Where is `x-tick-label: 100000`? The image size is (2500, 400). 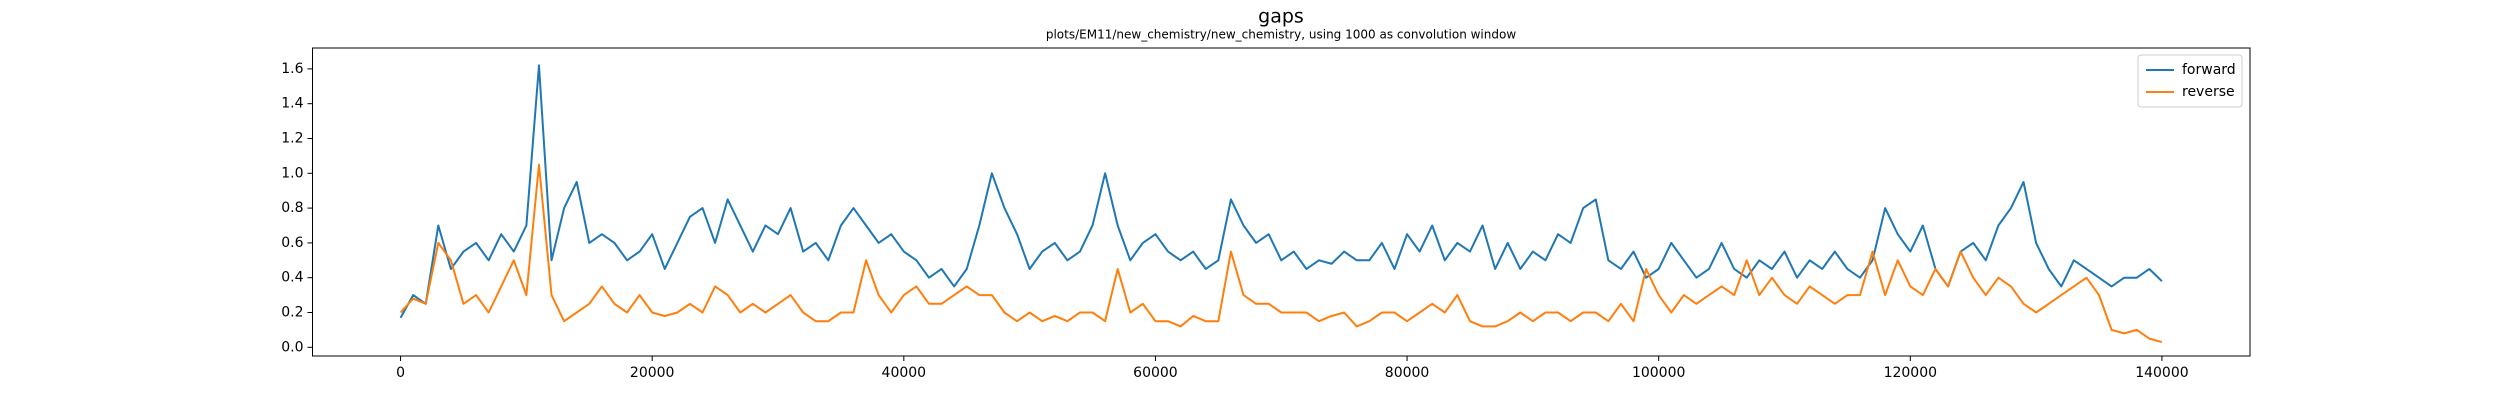
x-tick-label: 100000 is located at coordinates (1658, 373).